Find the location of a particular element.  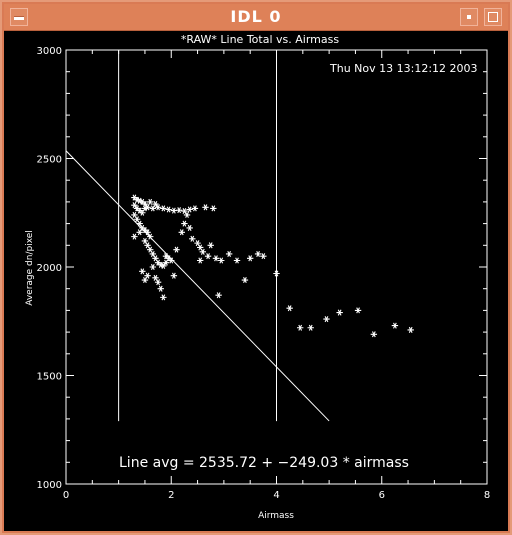

window-menu-button is located at coordinates (19, 17).